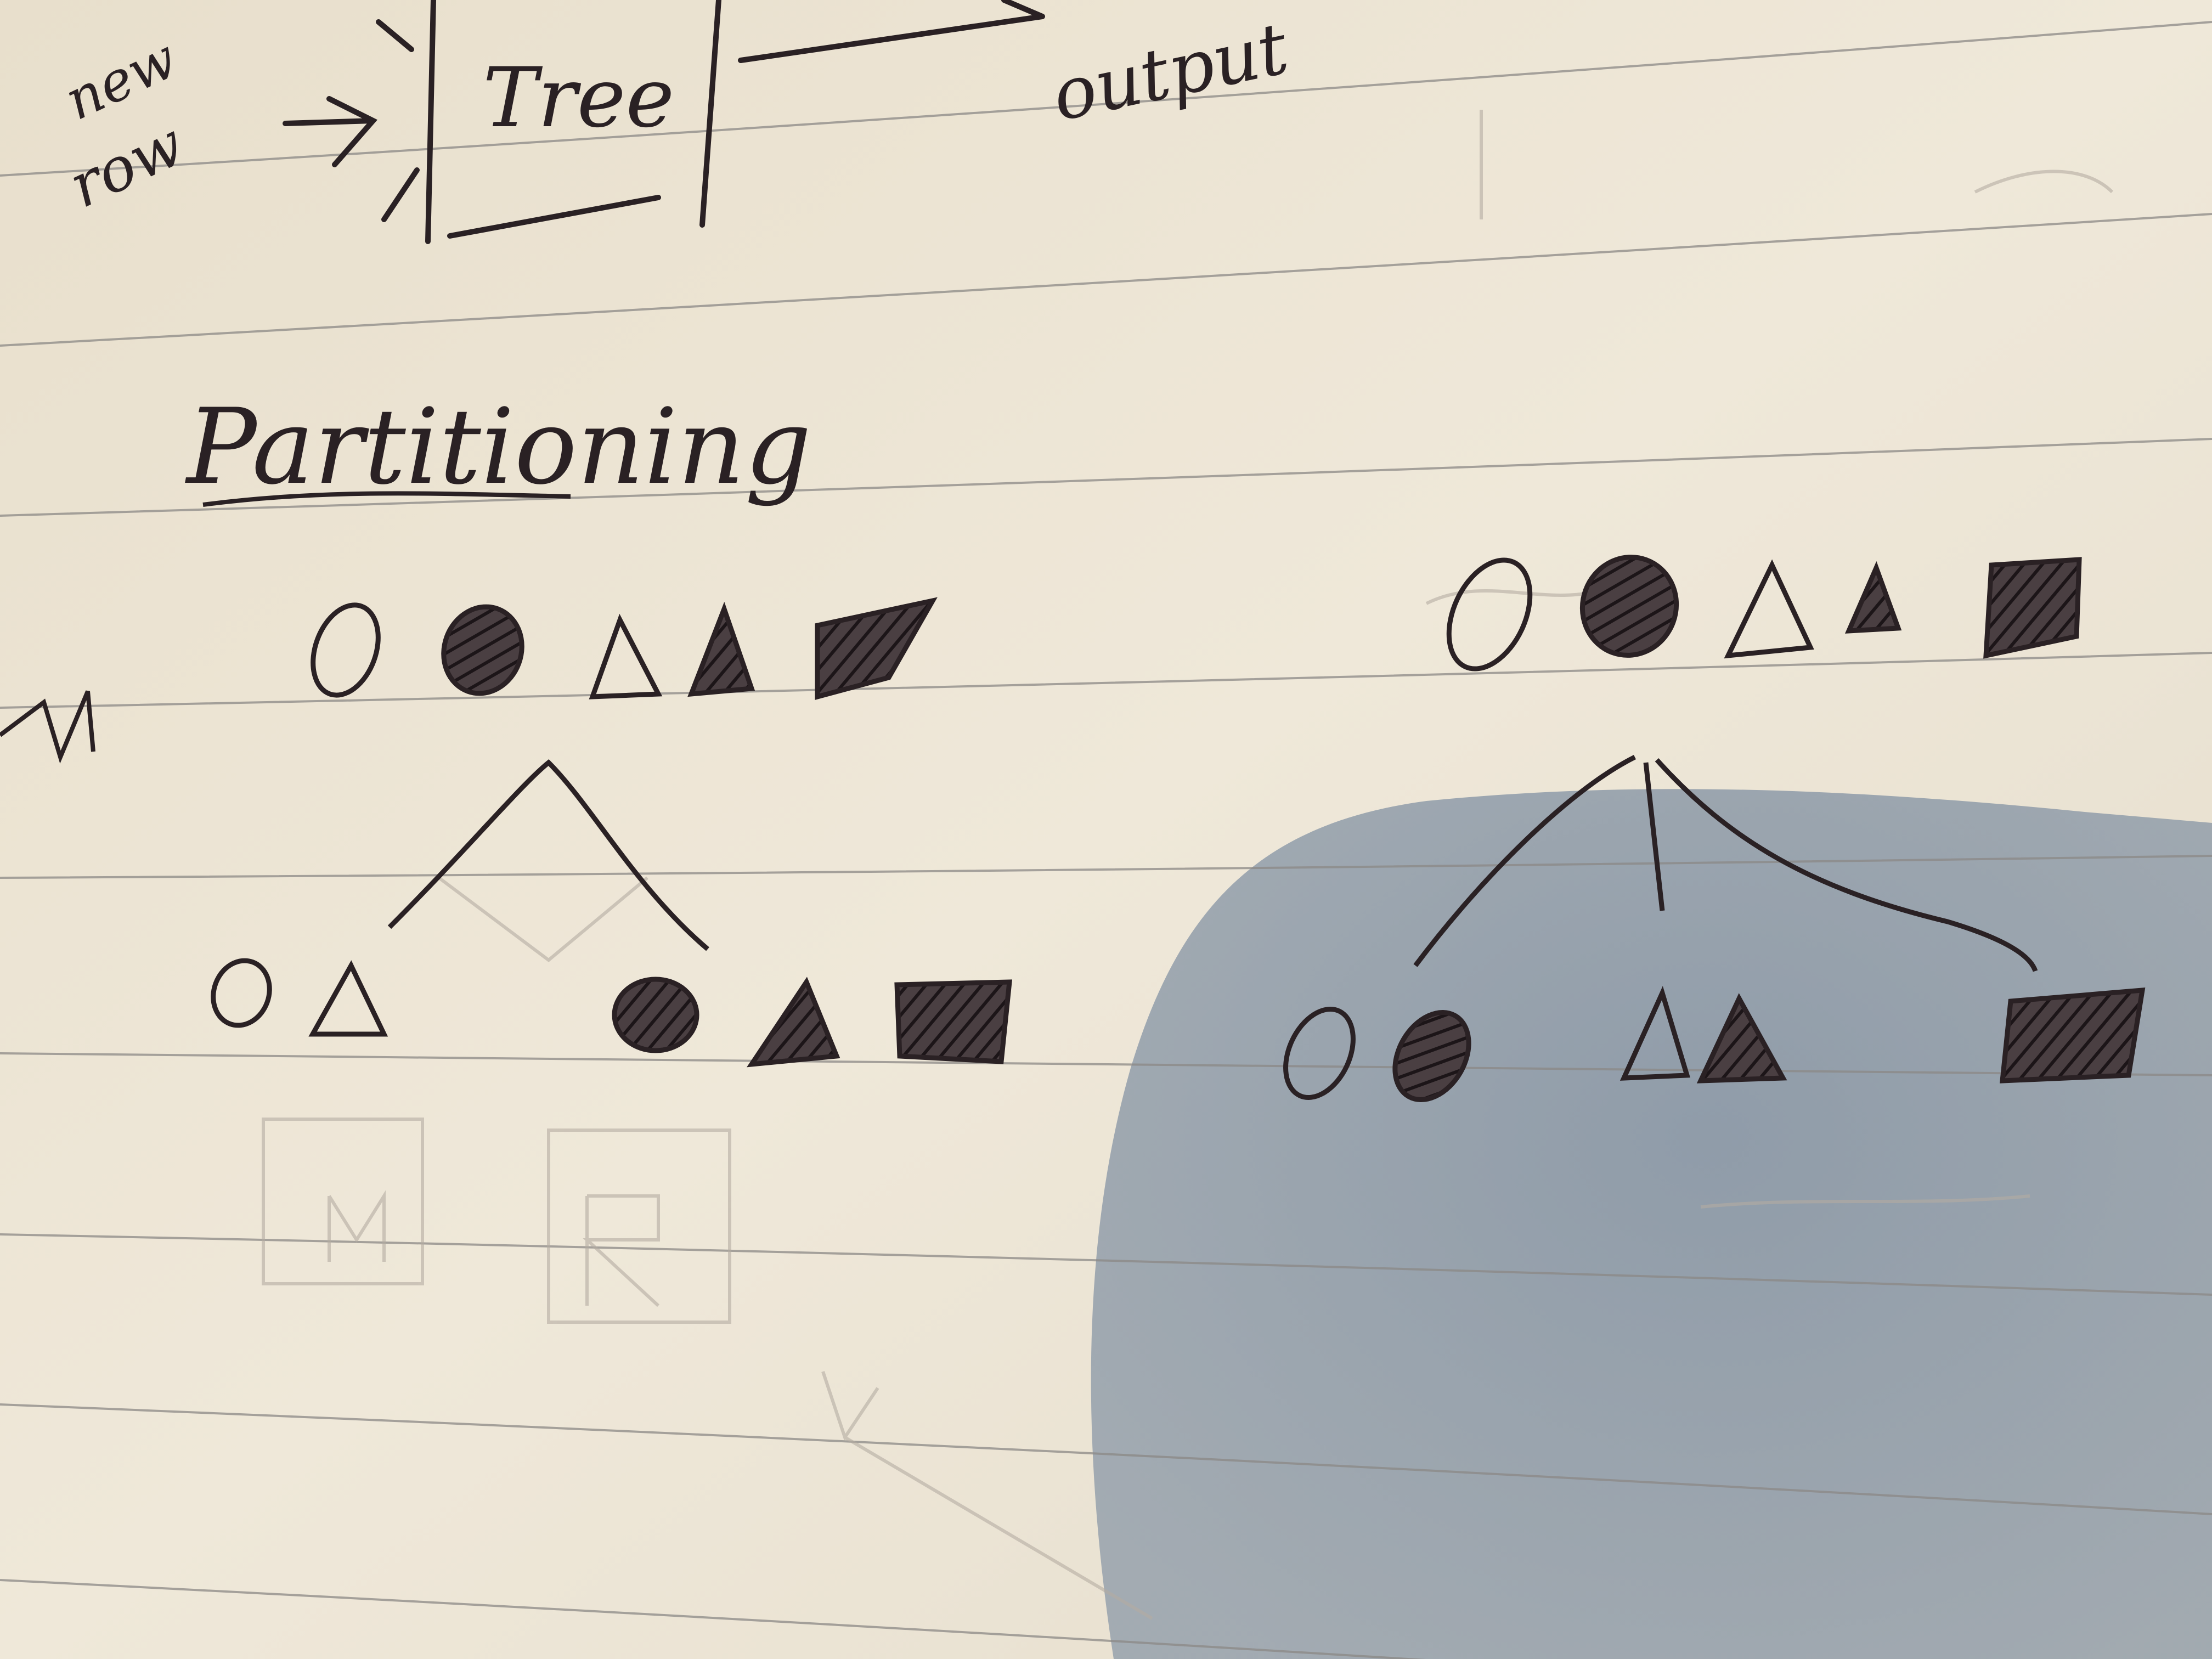  Describe the element at coordinates (710, 114) in the screenshot. I see `tree-box-right-bracket` at that location.